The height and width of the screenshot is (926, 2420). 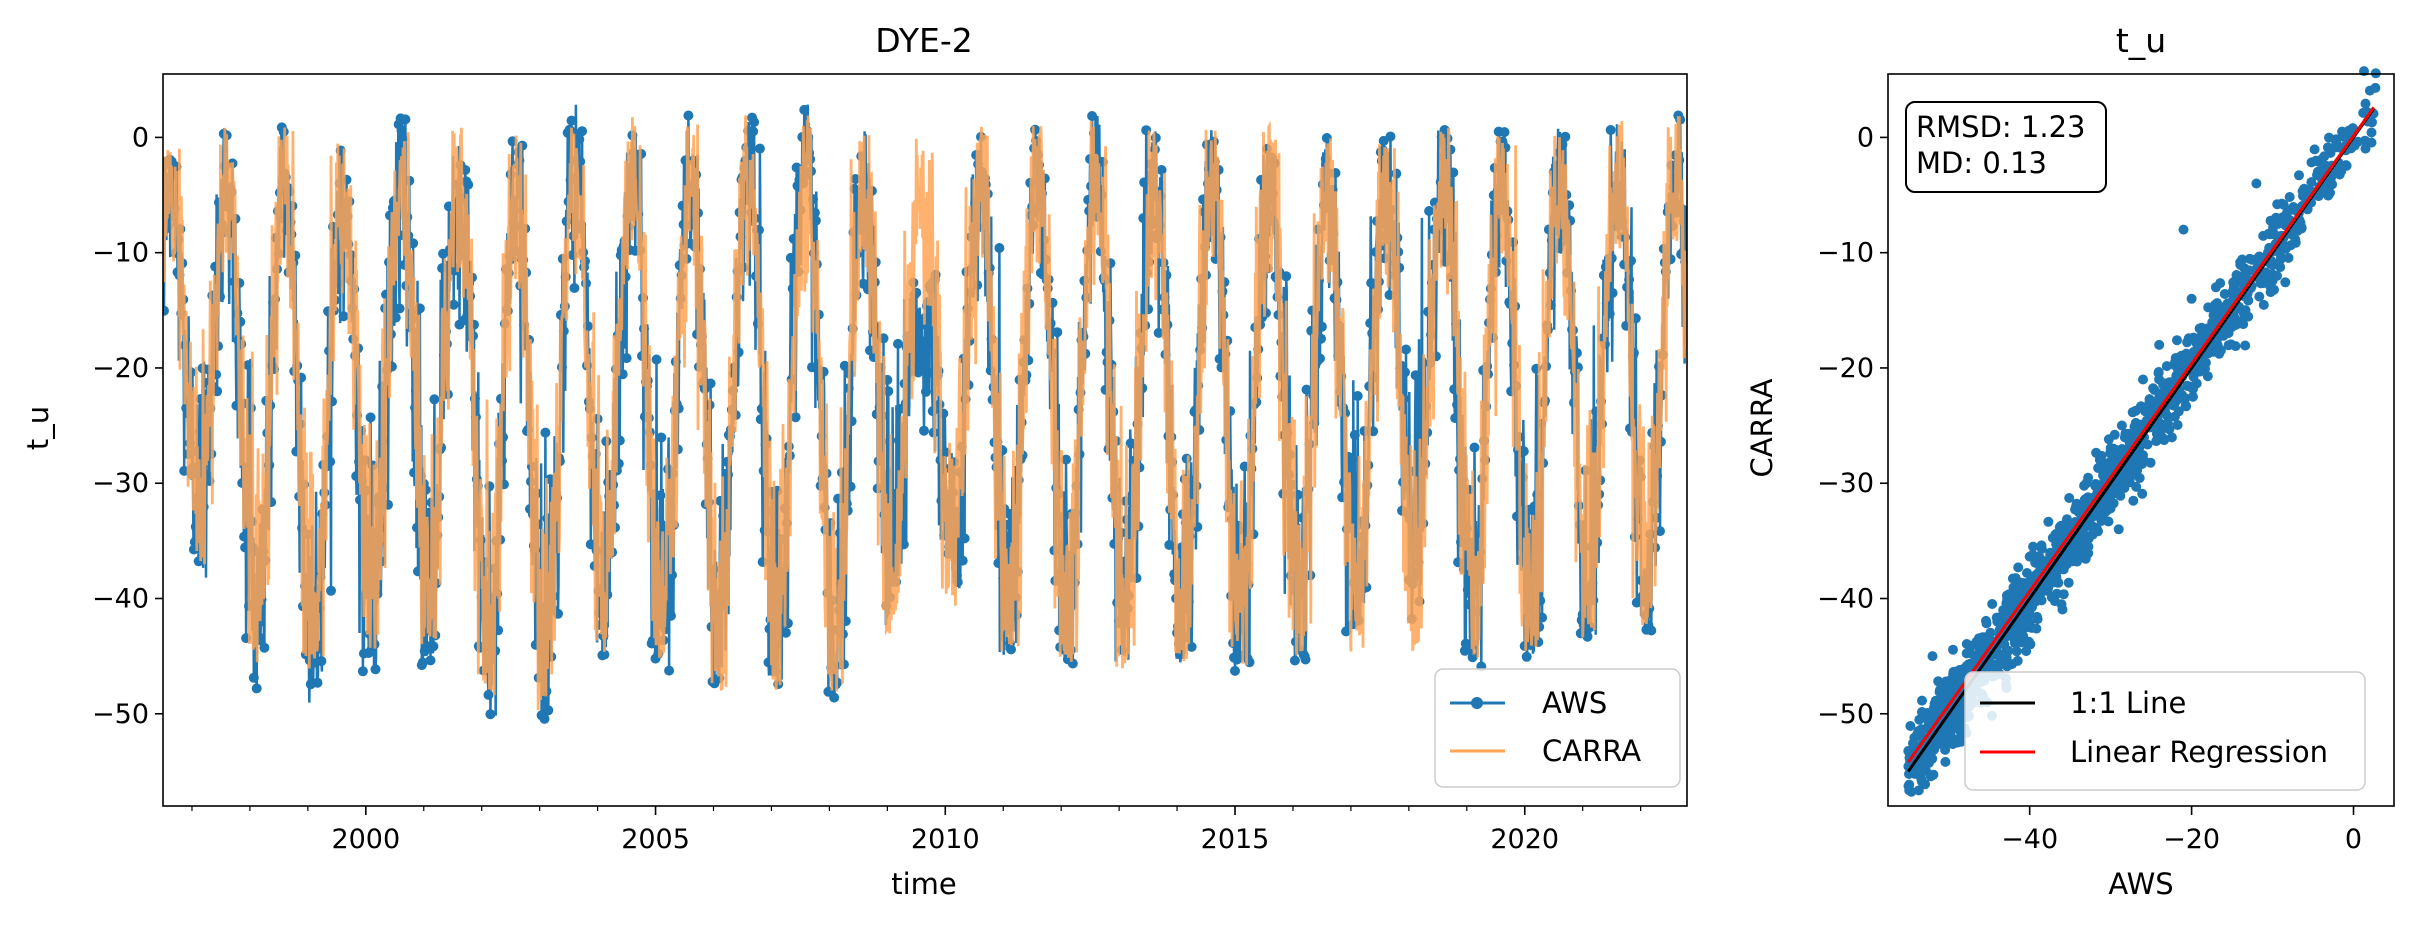 What do you see at coordinates (1845, 599) in the screenshot?
I see `sc-y-tick-label: −40` at bounding box center [1845, 599].